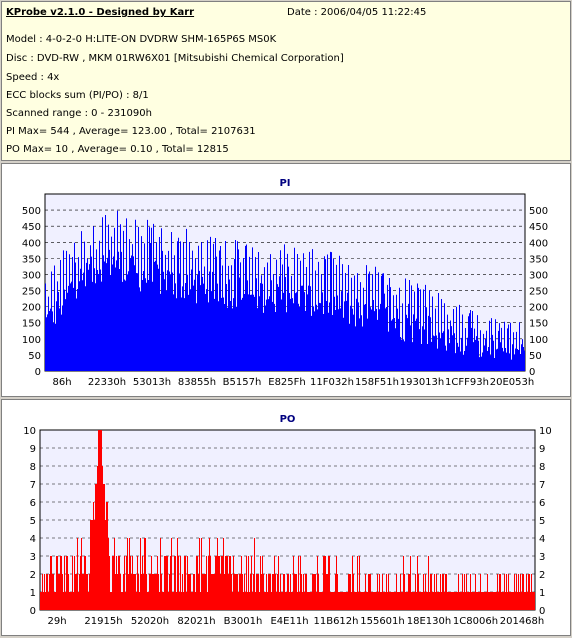  Describe the element at coordinates (538, 340) in the screenshot. I see `pi-ytick-right: 100` at that location.